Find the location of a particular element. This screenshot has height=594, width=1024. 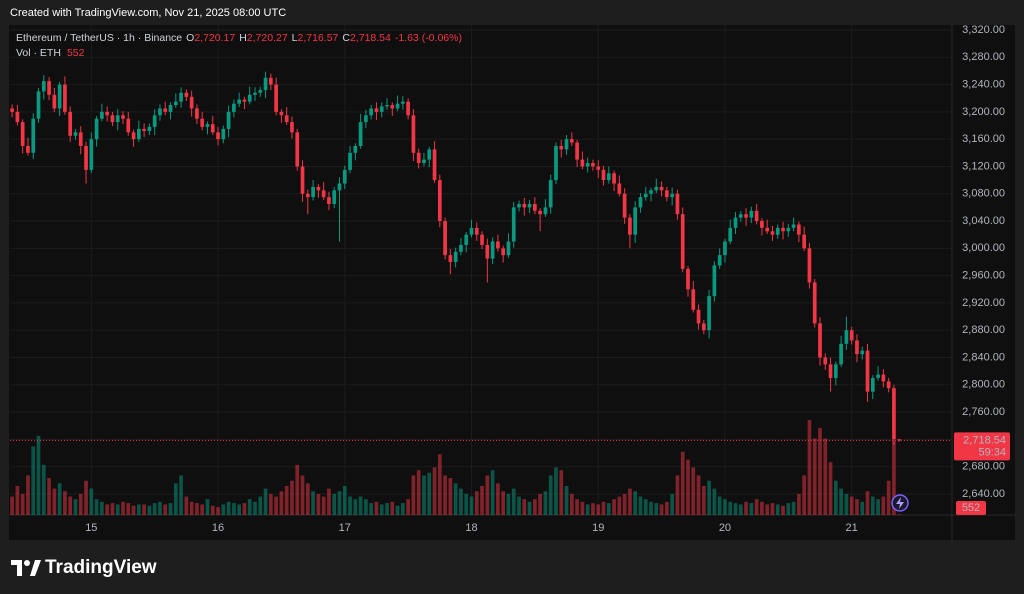

legend-value: 2,720.27 is located at coordinates (267, 38).